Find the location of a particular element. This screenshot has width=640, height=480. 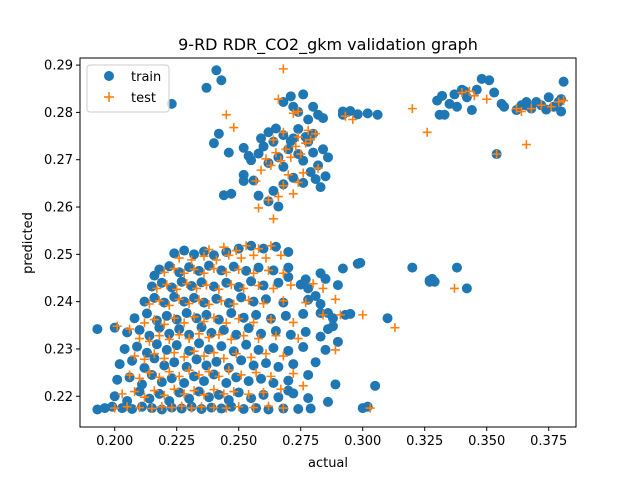

x-tick-label: 0.300 is located at coordinates (362, 441).